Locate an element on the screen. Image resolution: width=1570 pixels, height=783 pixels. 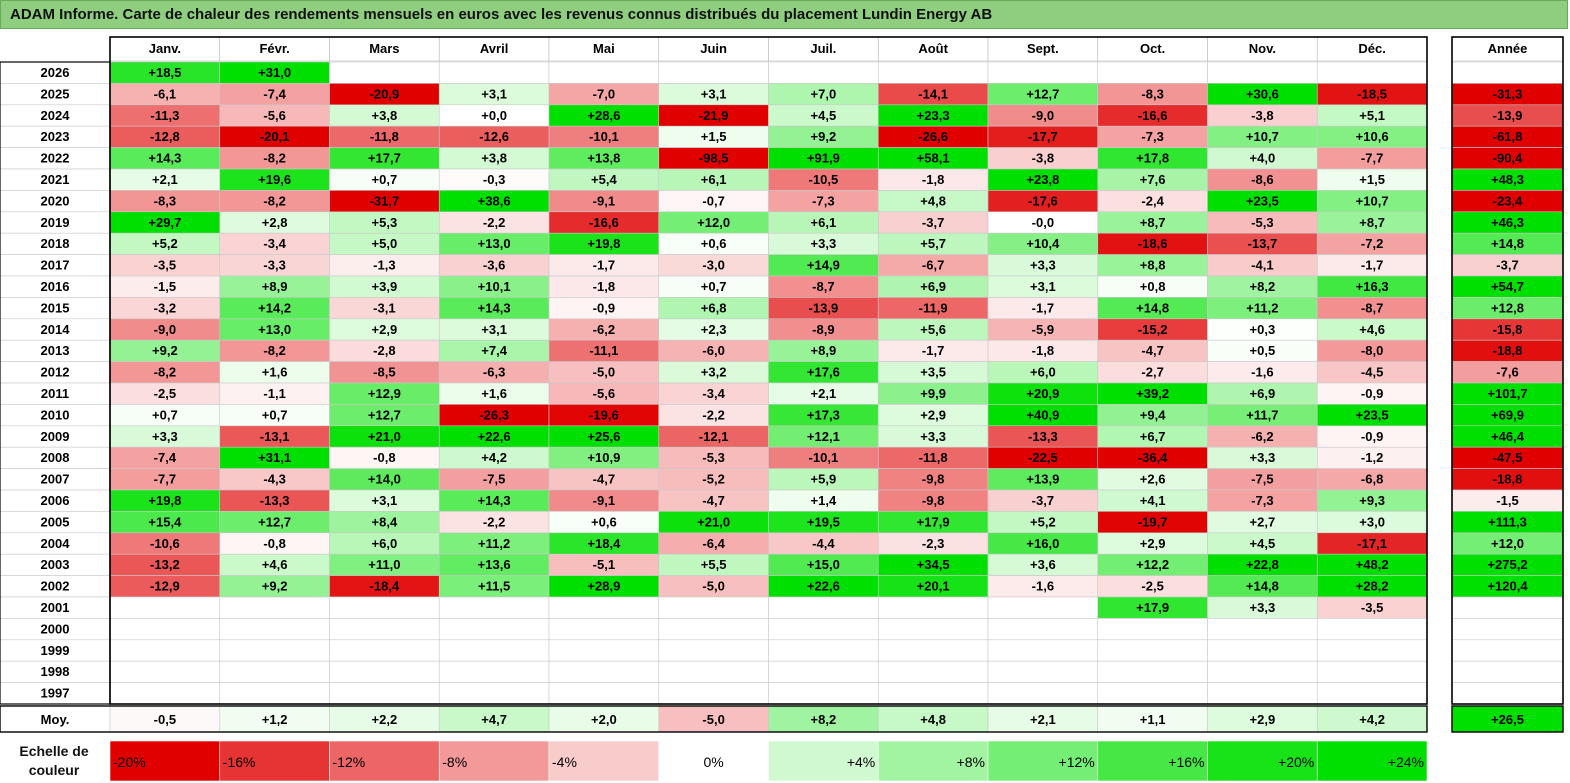
color-scale-label: -12% is located at coordinates (349, 762).